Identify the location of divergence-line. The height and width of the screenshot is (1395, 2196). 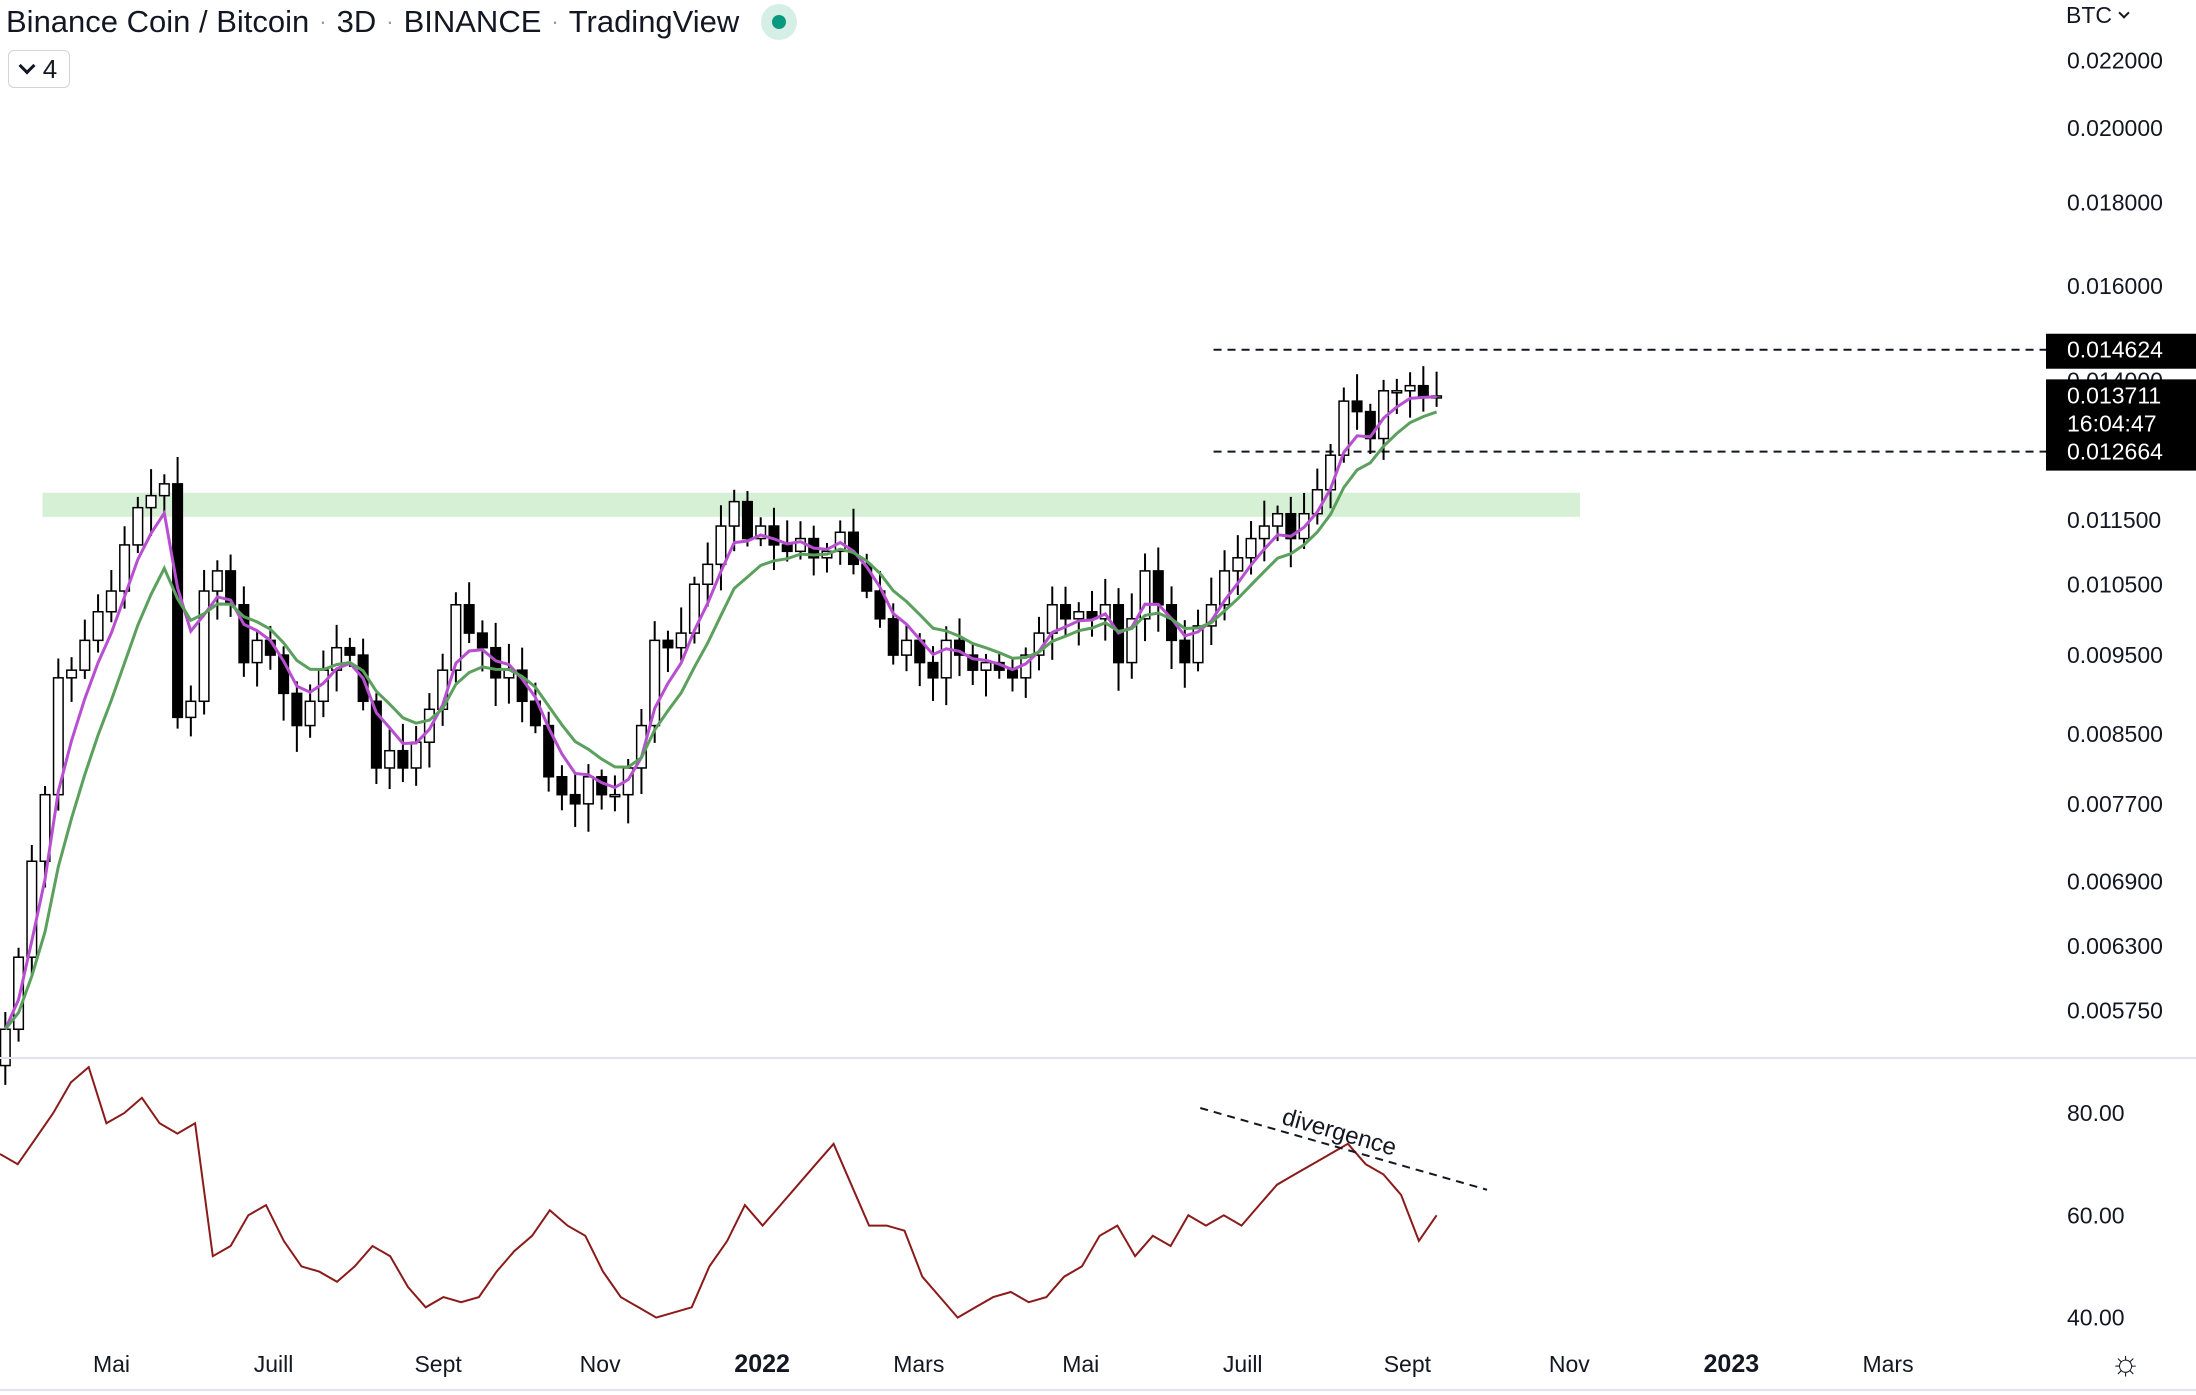
(1343, 1149).